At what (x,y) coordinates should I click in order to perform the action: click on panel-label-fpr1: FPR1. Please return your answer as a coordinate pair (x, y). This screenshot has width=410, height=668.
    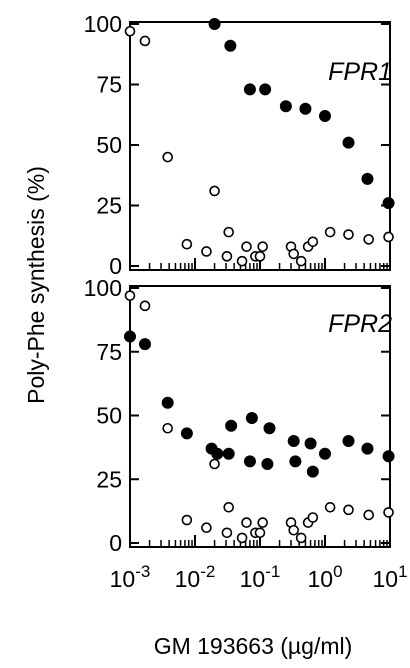
    Looking at the image, I should click on (360, 72).